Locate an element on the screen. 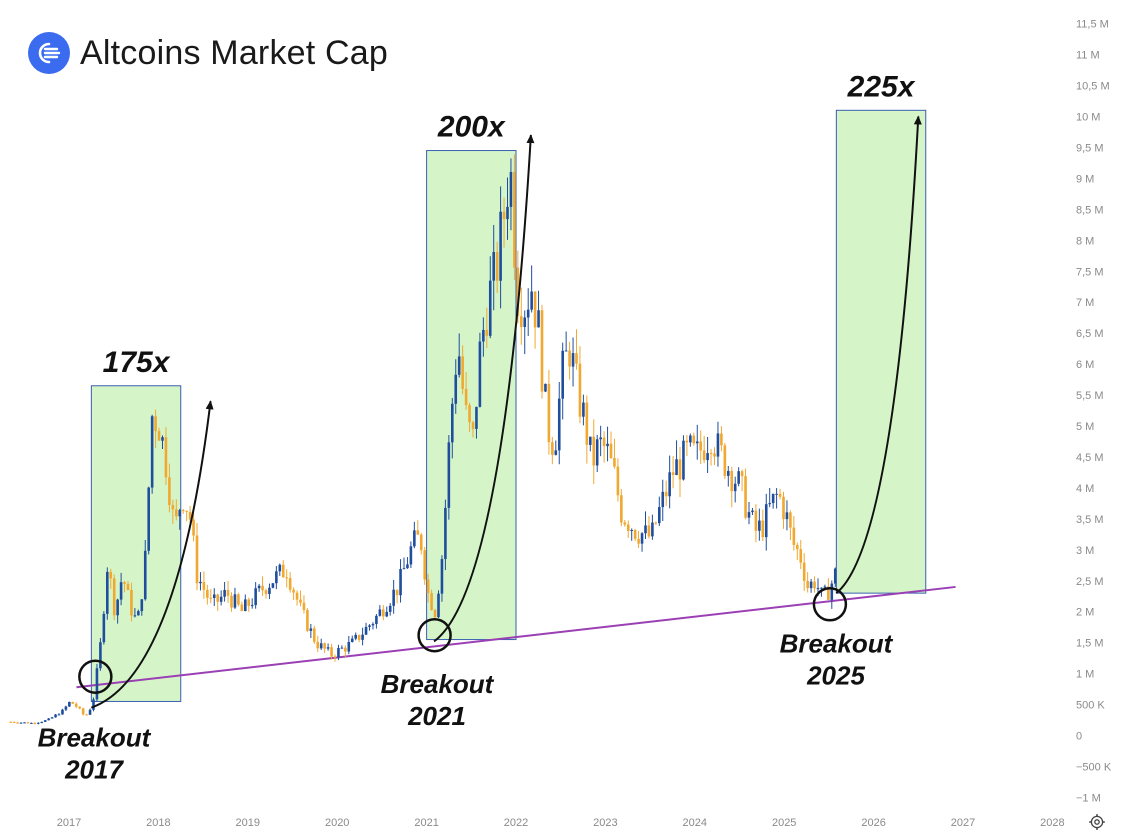  x-tick-label: 2024 is located at coordinates (695, 823).